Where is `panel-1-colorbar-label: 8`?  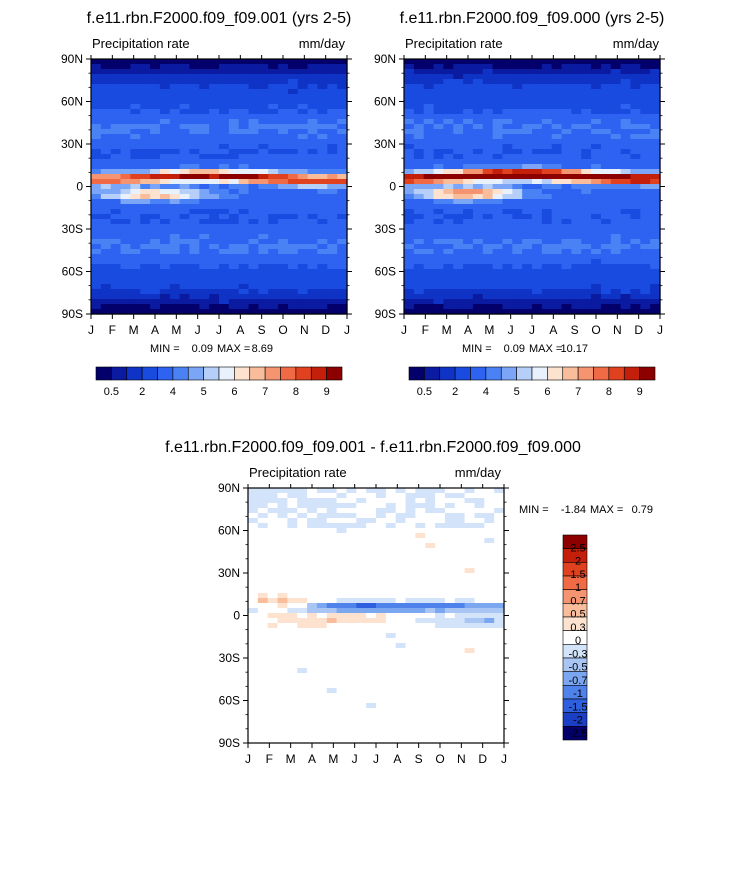
panel-1-colorbar-label: 8 is located at coordinates (296, 392).